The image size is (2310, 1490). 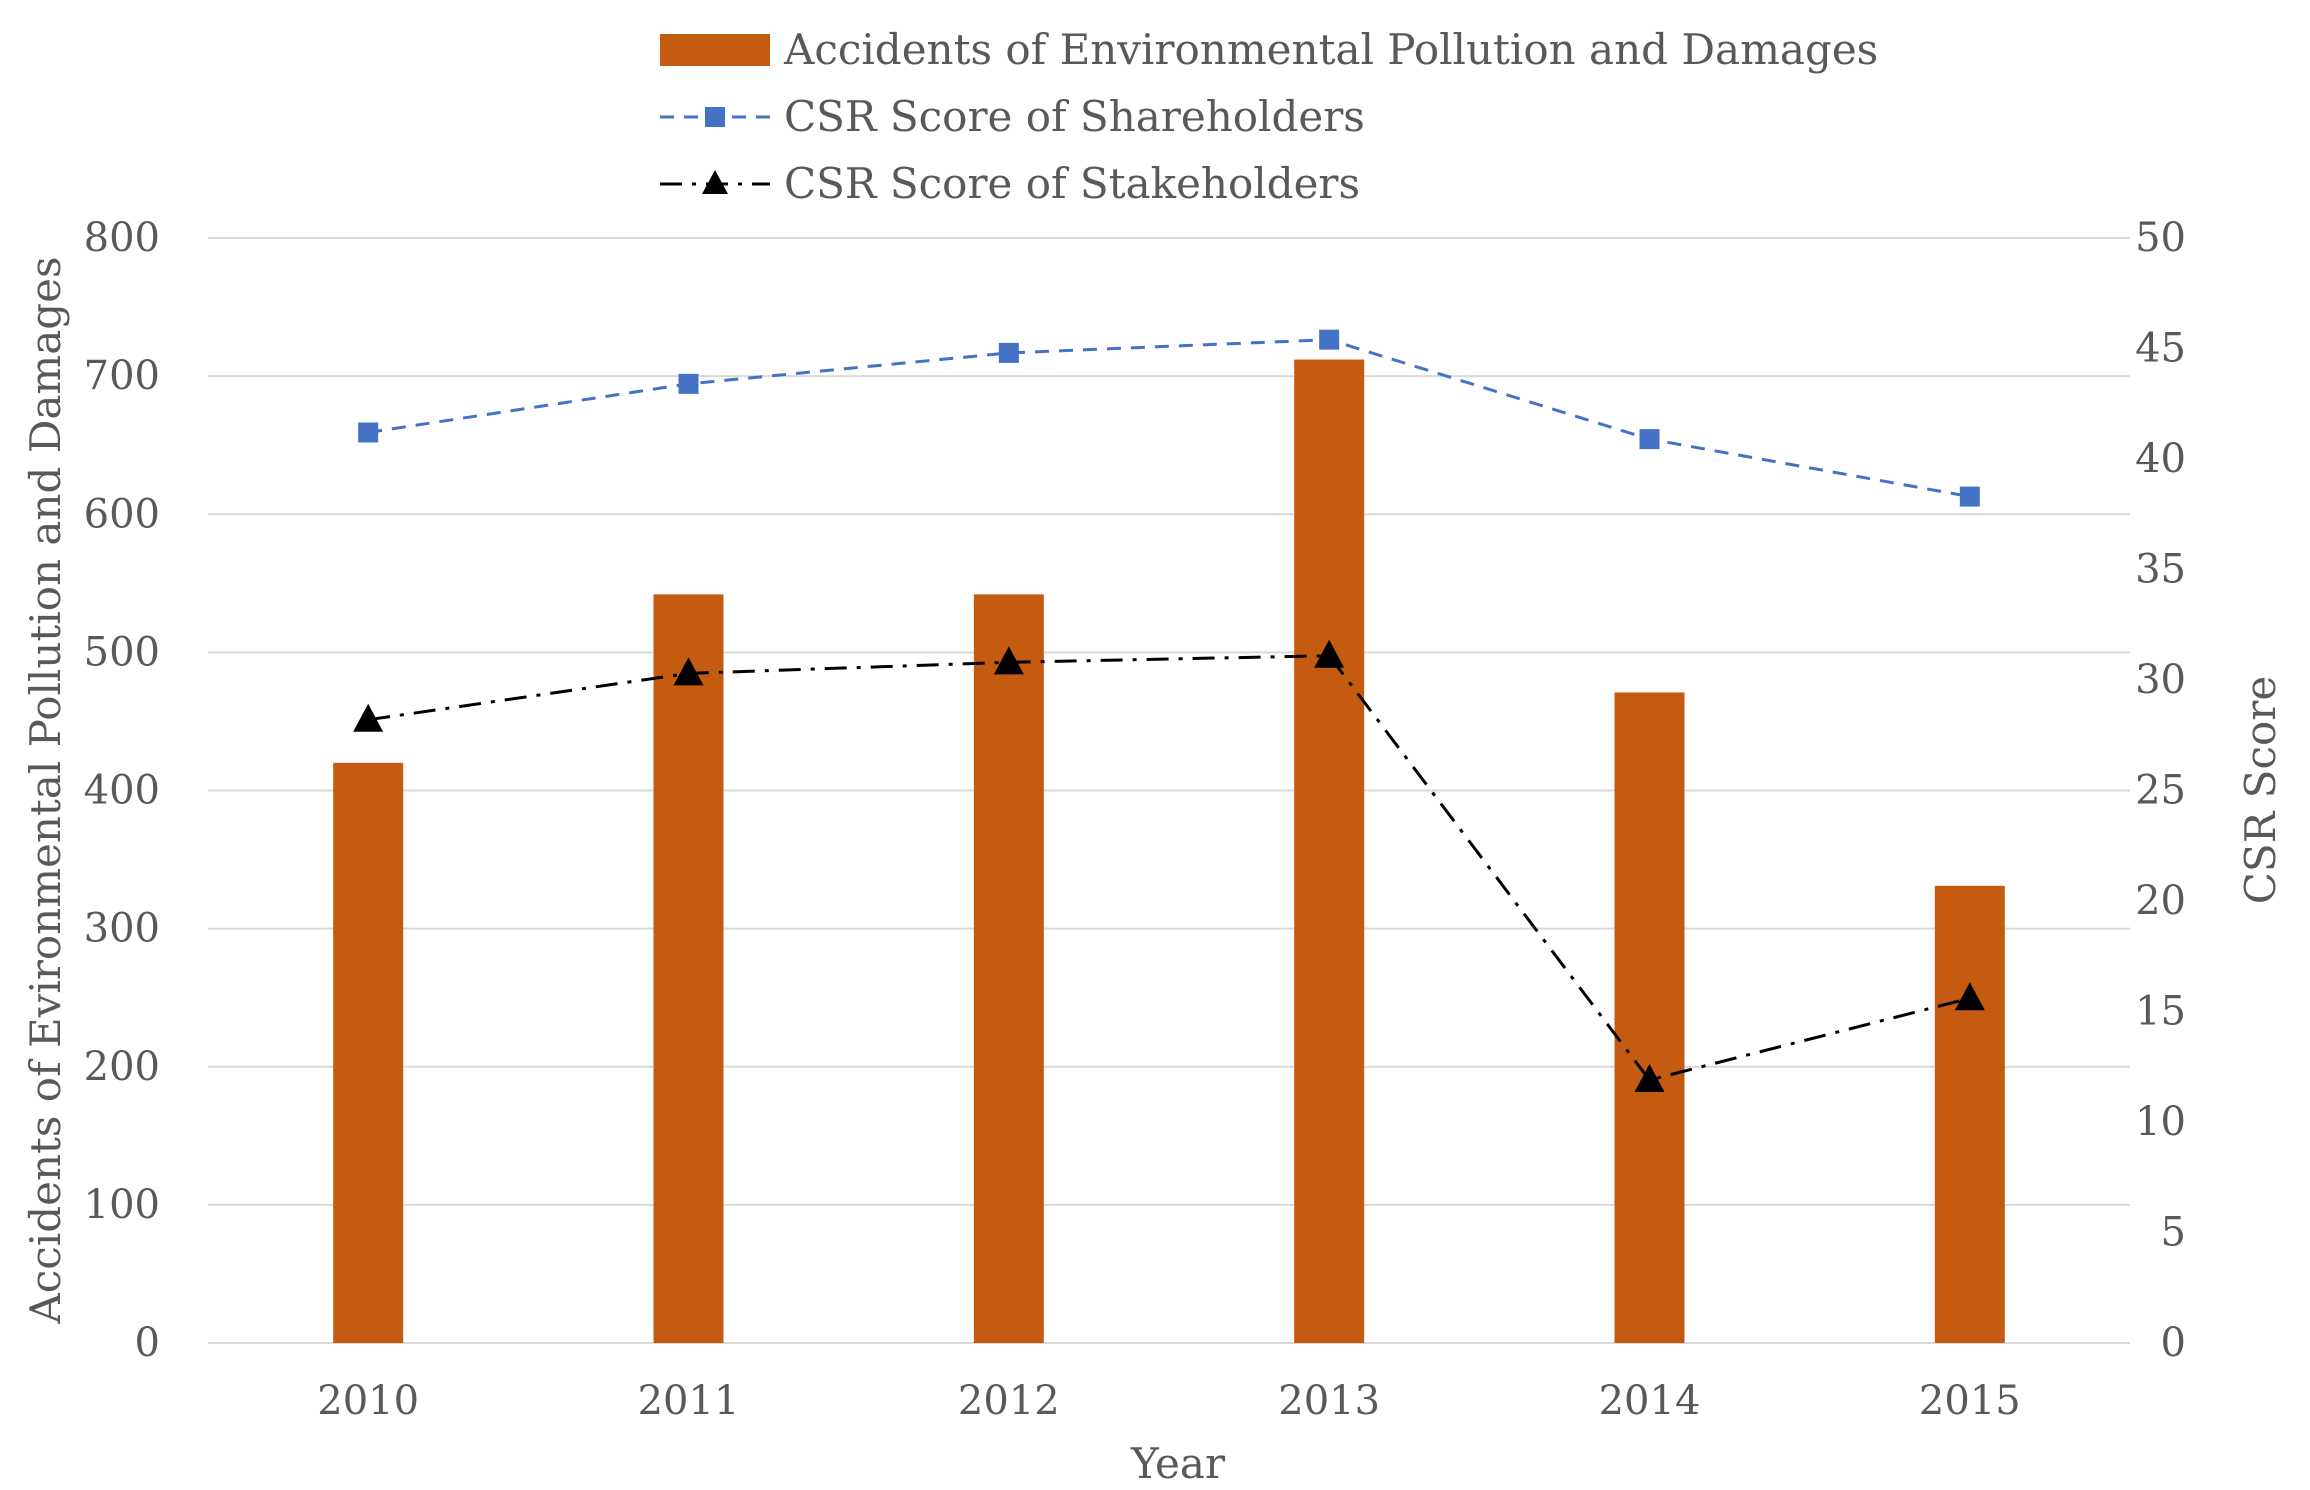 I want to click on y-right-tick-label: 50, so click(x=2160, y=238).